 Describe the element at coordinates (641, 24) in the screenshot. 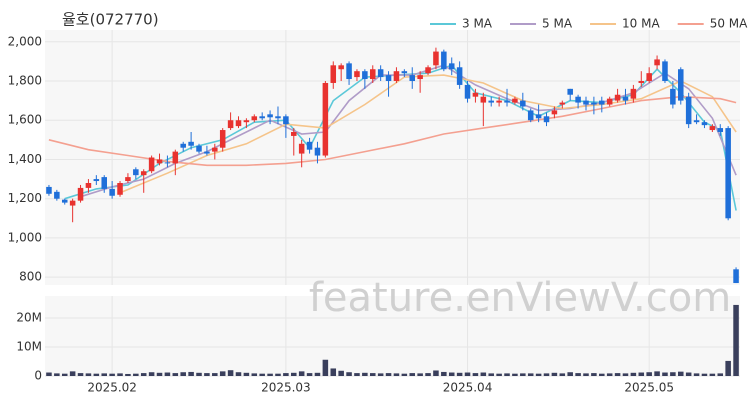

I see `legend-label: 10 MA` at that location.